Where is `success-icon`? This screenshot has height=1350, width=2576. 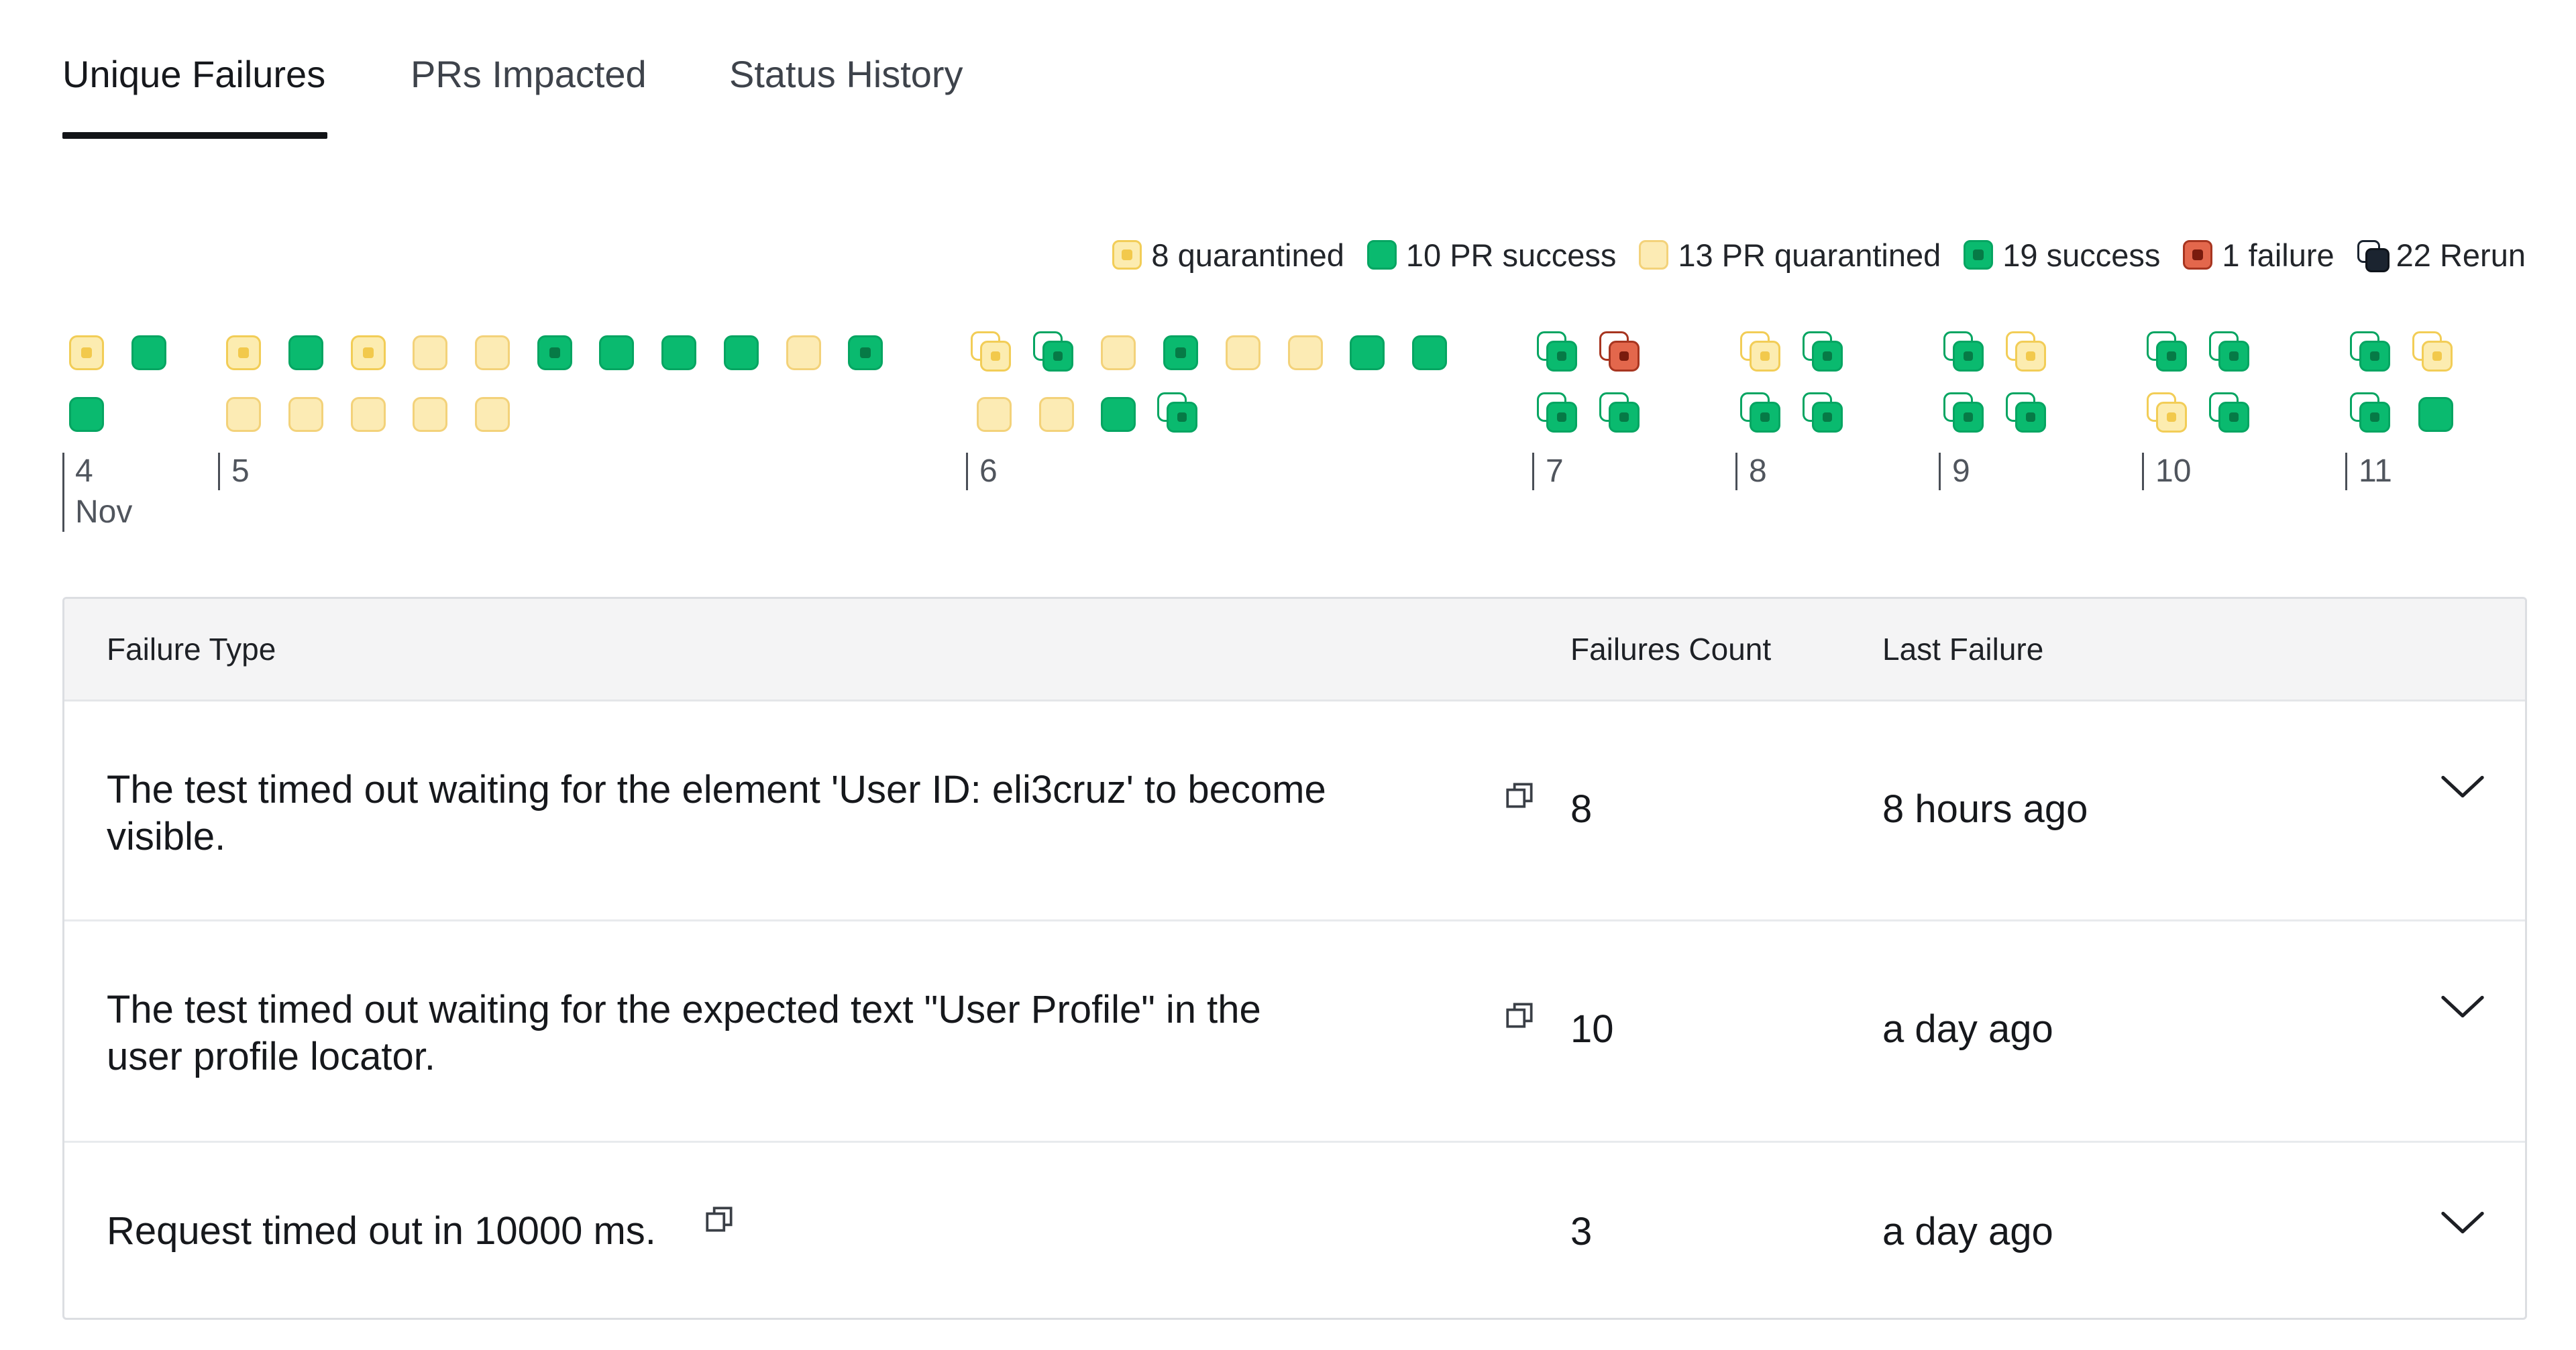 success-icon is located at coordinates (1979, 255).